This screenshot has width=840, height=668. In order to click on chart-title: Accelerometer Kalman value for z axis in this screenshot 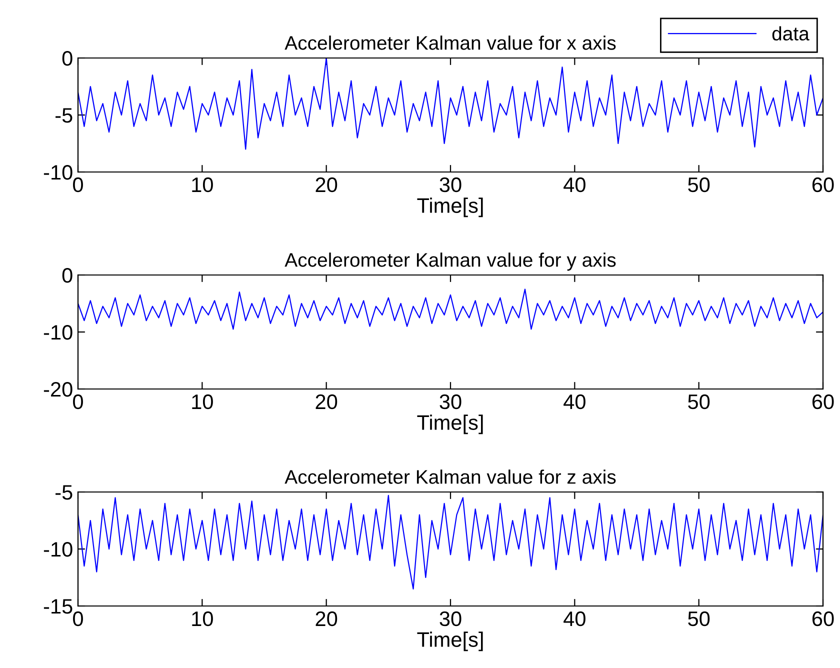, I will do `click(450, 477)`.